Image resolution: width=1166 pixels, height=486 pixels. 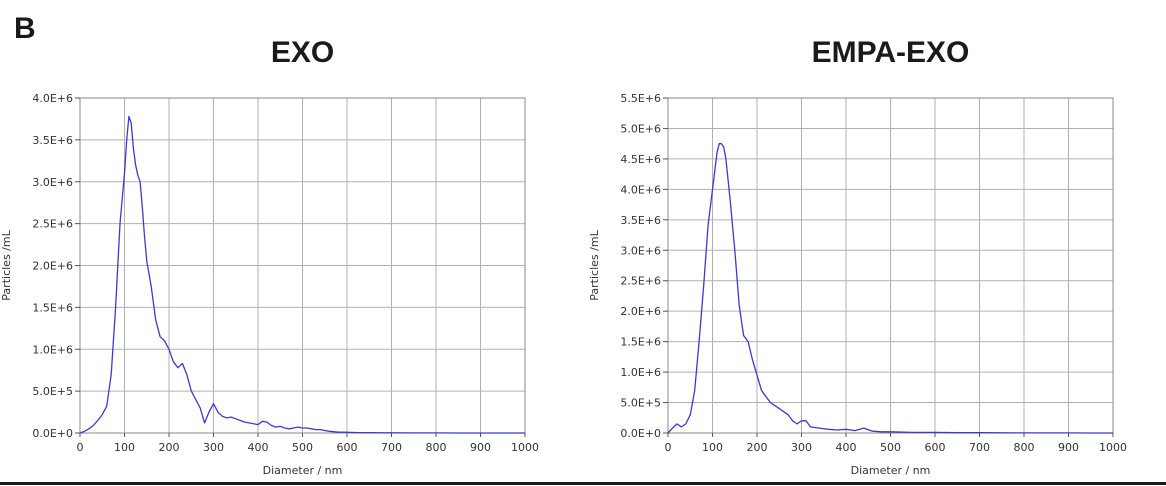 I want to click on chart-title-empa-exo: EMPA-EXO, so click(x=890, y=52).